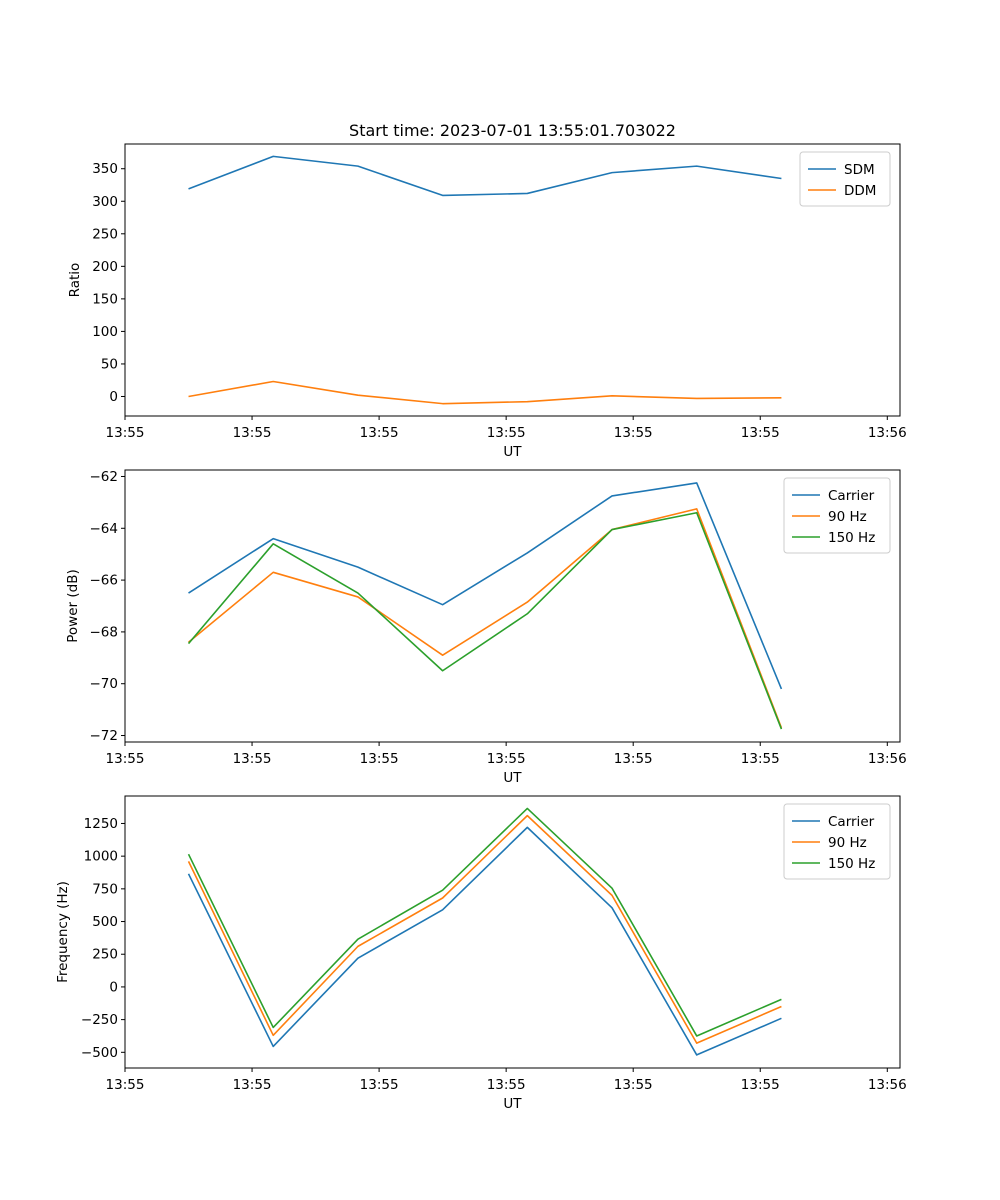  Describe the element at coordinates (104, 529) in the screenshot. I see `power-ytick-label: −64` at that location.